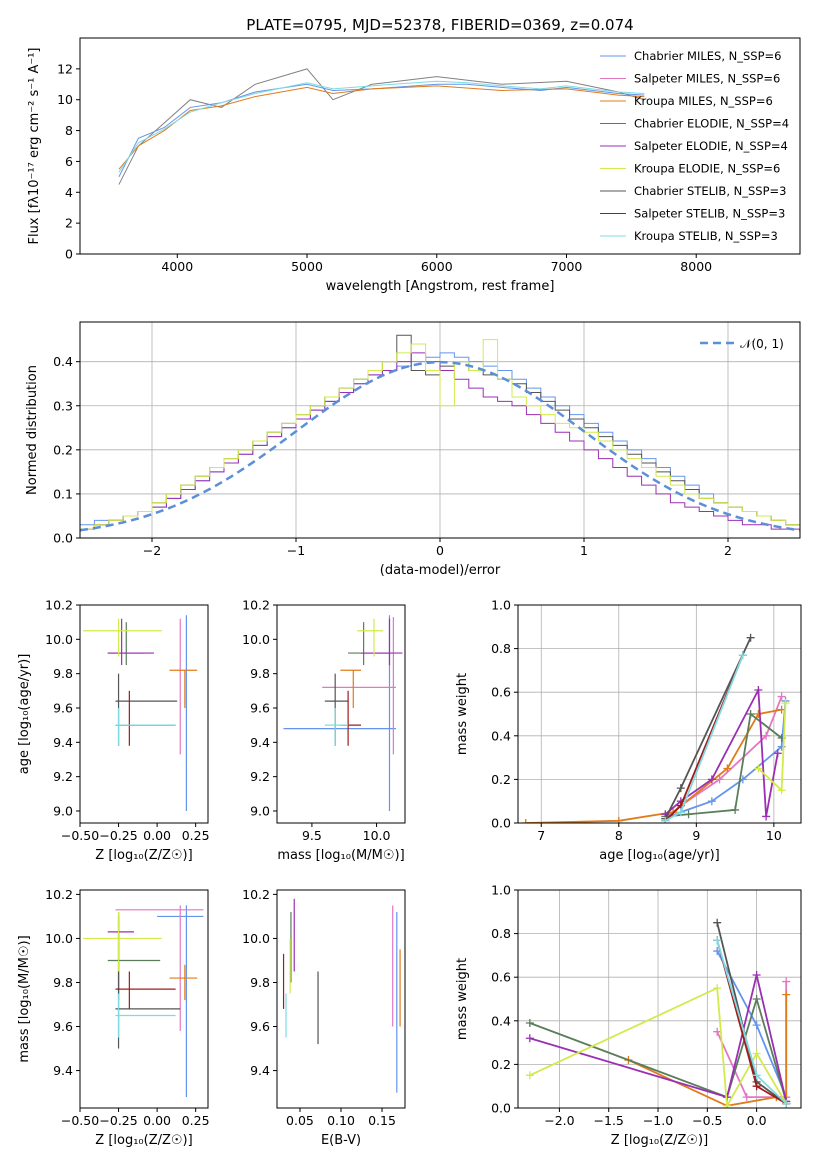 Image resolution: width=819 pixels, height=1170 pixels. Describe the element at coordinates (440, 286) in the screenshot. I see `x-axis-label: wavelength [Angstrom, rest frame]` at that location.